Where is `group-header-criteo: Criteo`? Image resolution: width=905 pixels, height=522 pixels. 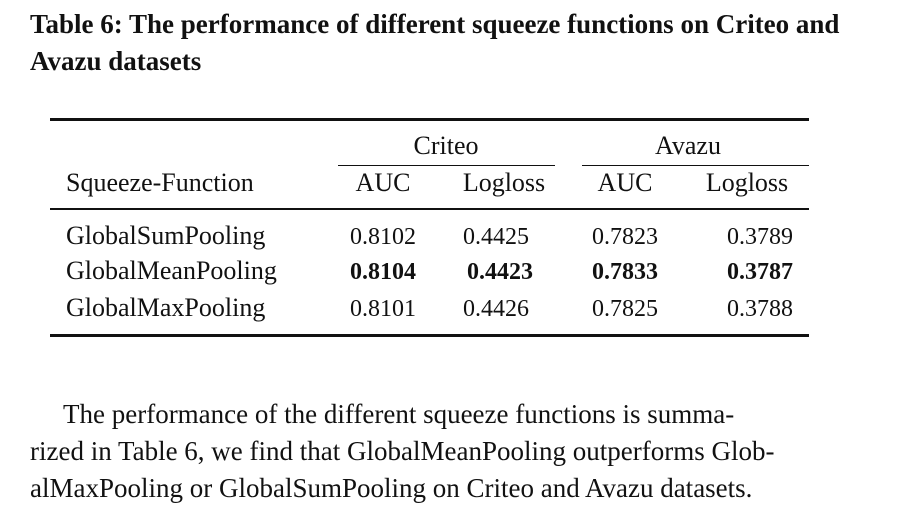
group-header-criteo: Criteo is located at coordinates (446, 145).